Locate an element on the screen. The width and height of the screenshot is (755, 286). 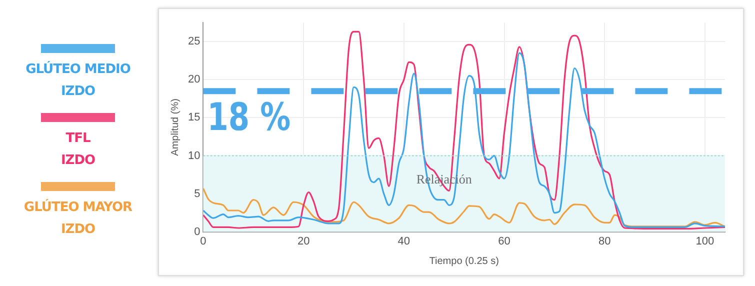
y-axis-title: Amplitud (%) is located at coordinates (175, 127).